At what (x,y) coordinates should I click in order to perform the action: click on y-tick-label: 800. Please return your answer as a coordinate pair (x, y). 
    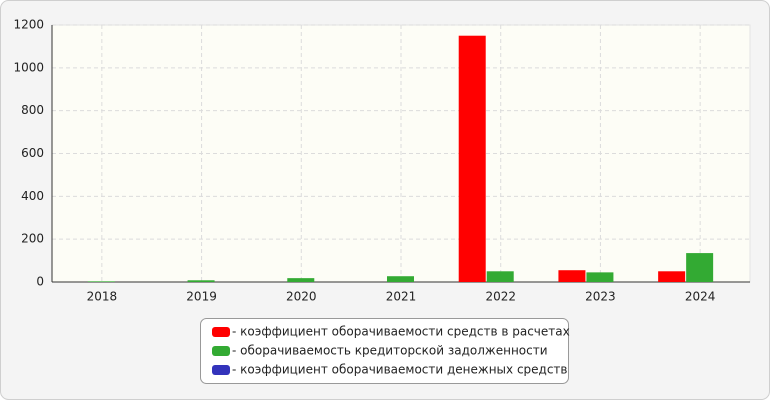
    Looking at the image, I should click on (32, 110).